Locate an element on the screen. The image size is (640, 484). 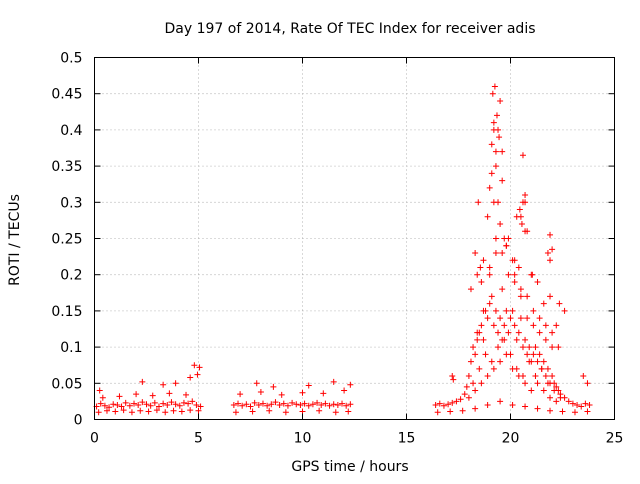
y-tick-label: 0.4 is located at coordinates (71, 131).